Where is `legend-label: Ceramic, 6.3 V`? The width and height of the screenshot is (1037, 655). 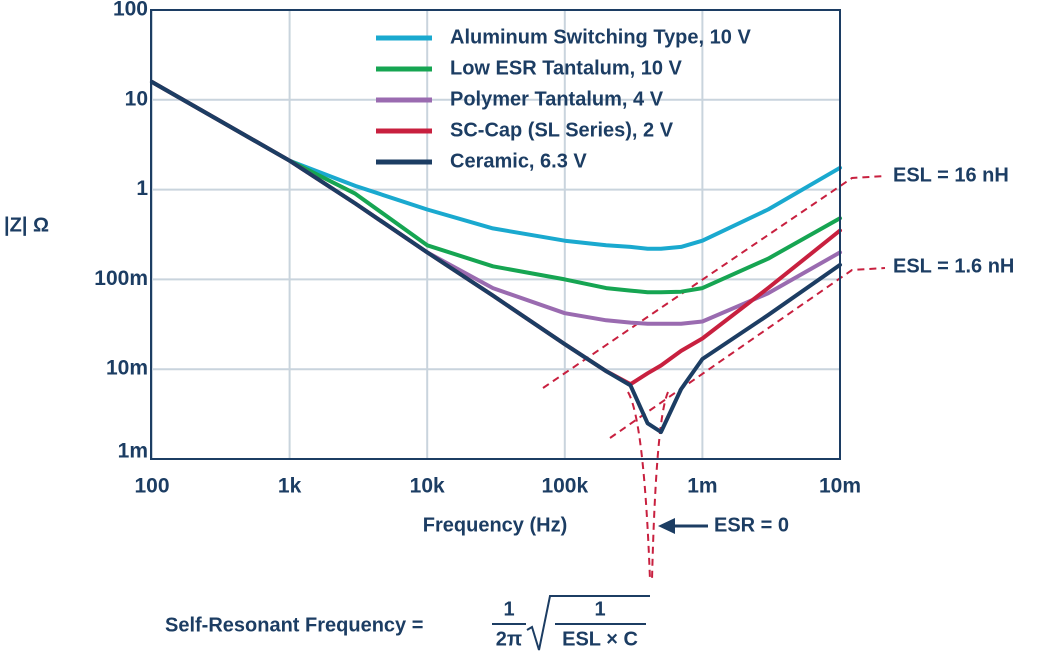 legend-label: Ceramic, 6.3 V is located at coordinates (518, 161).